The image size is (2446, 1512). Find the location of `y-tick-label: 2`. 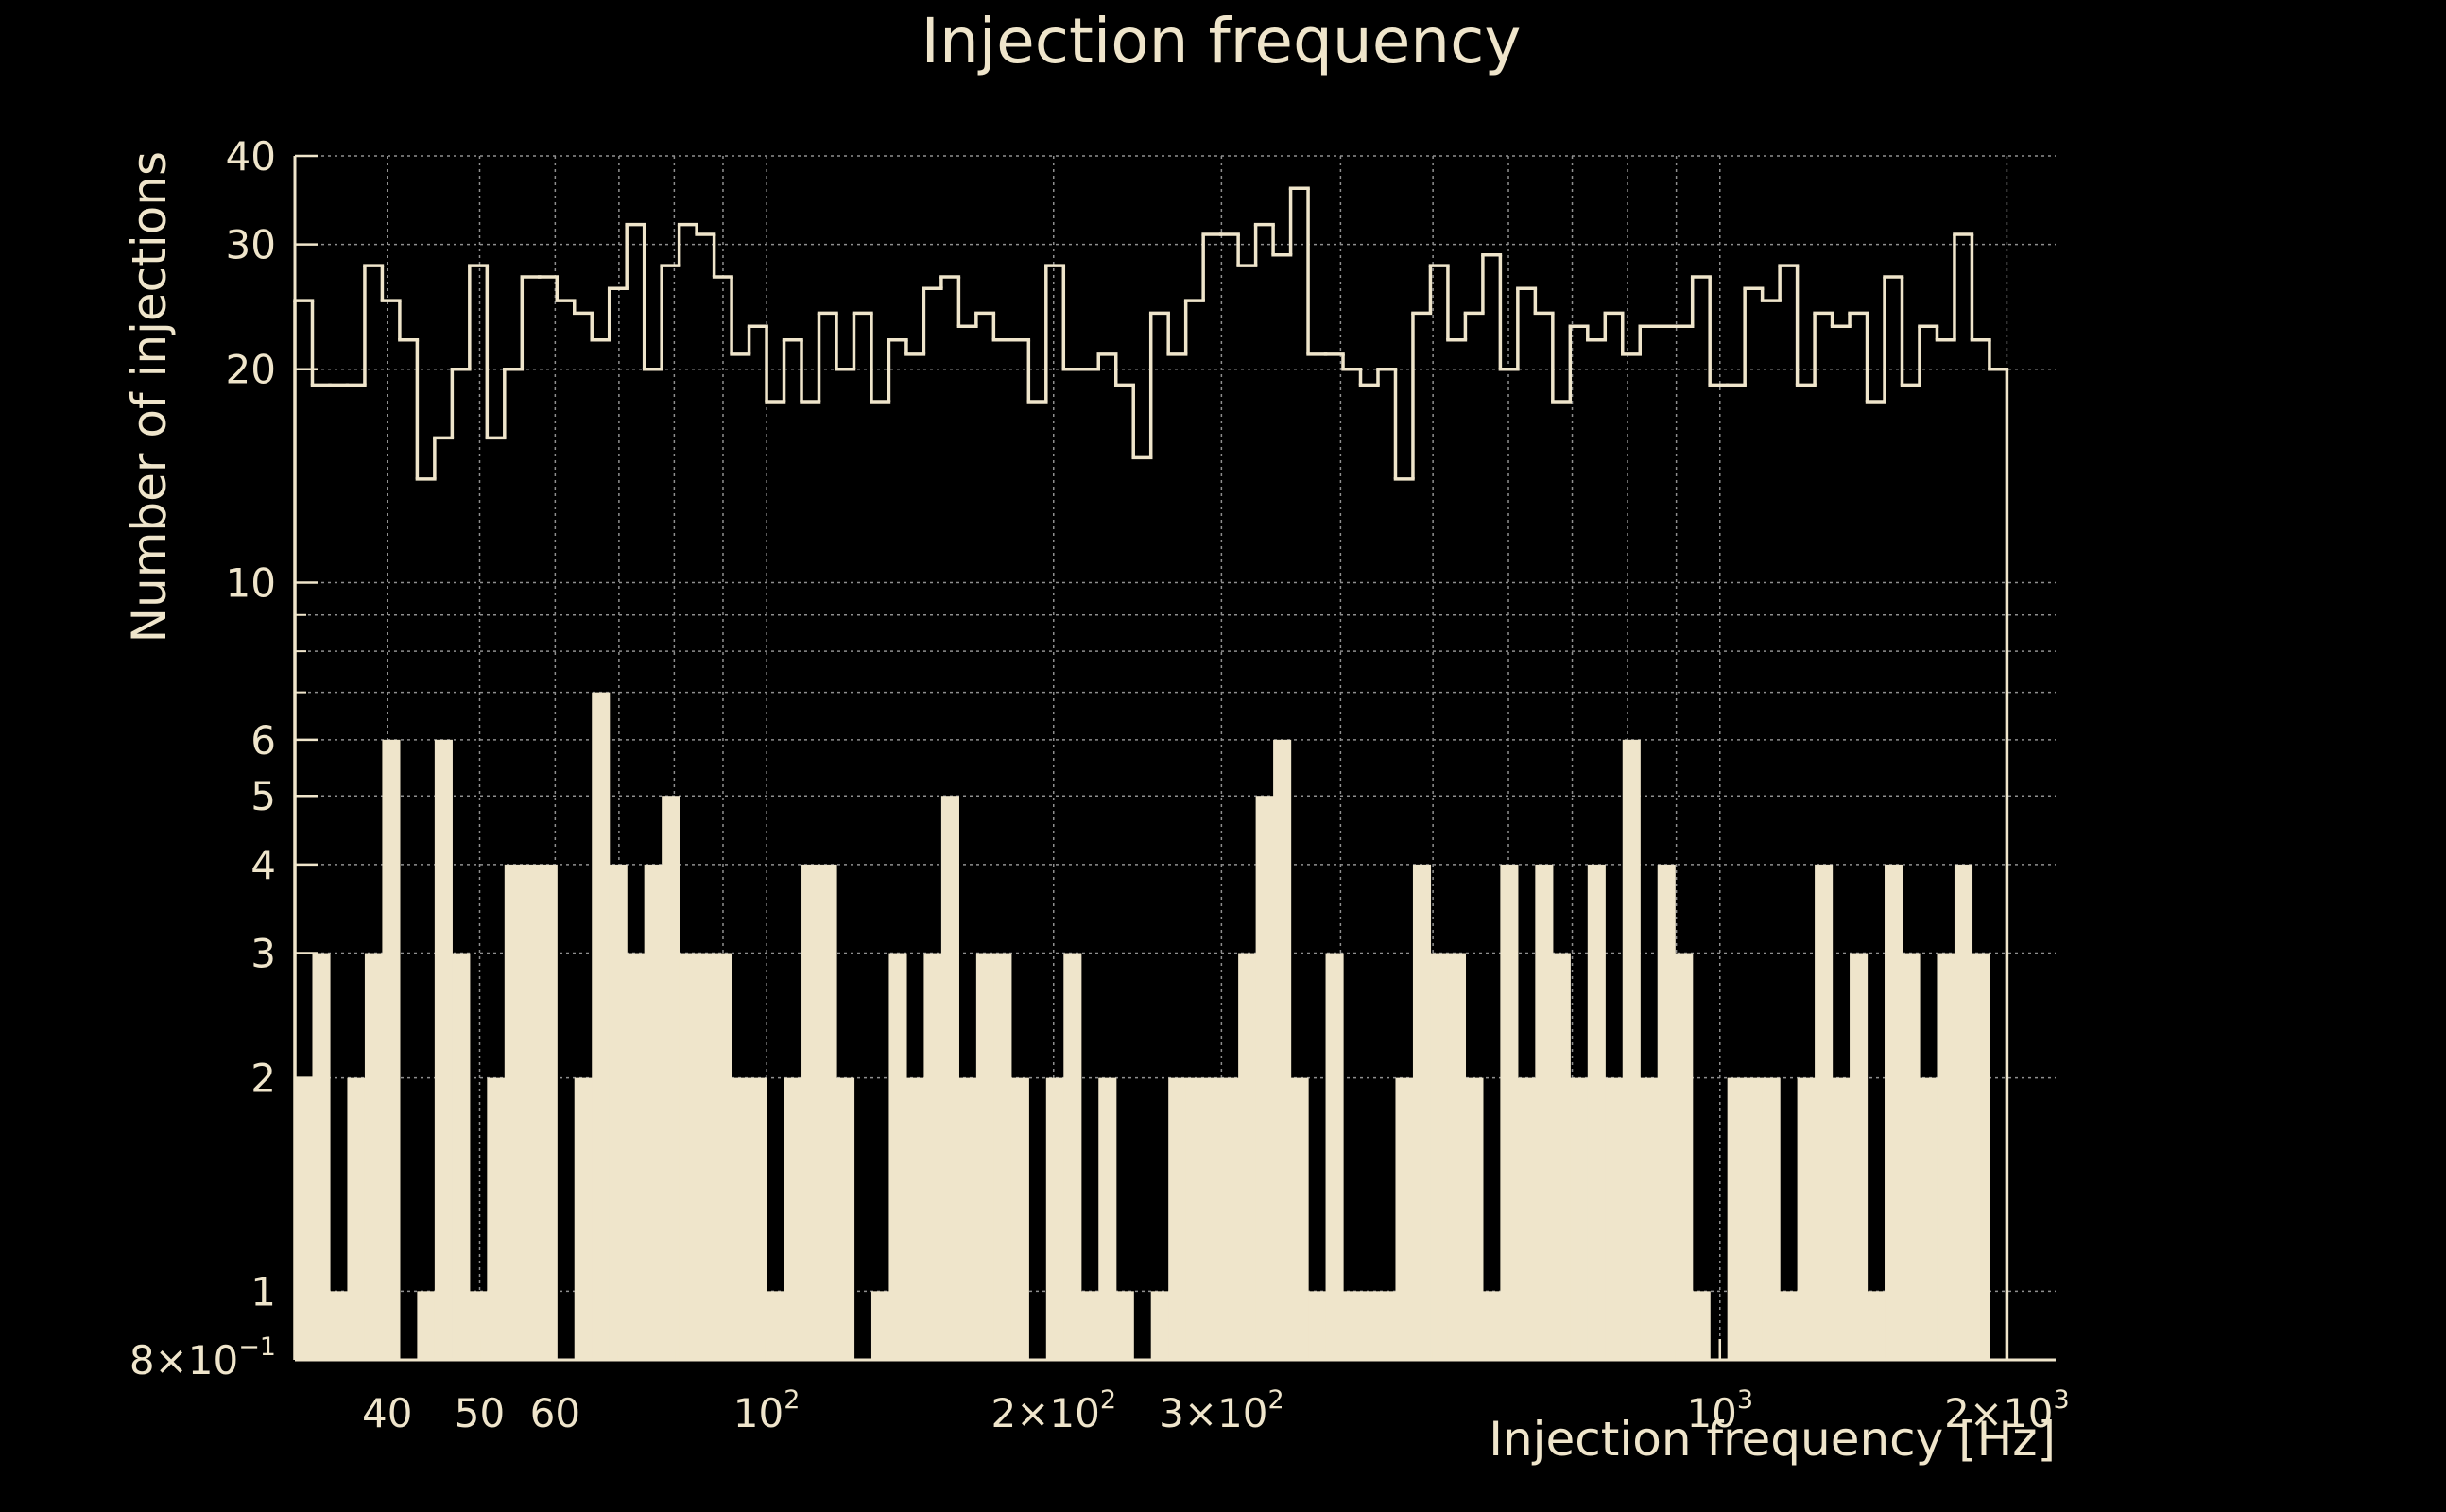

y-tick-label: 2 is located at coordinates (263, 1079).